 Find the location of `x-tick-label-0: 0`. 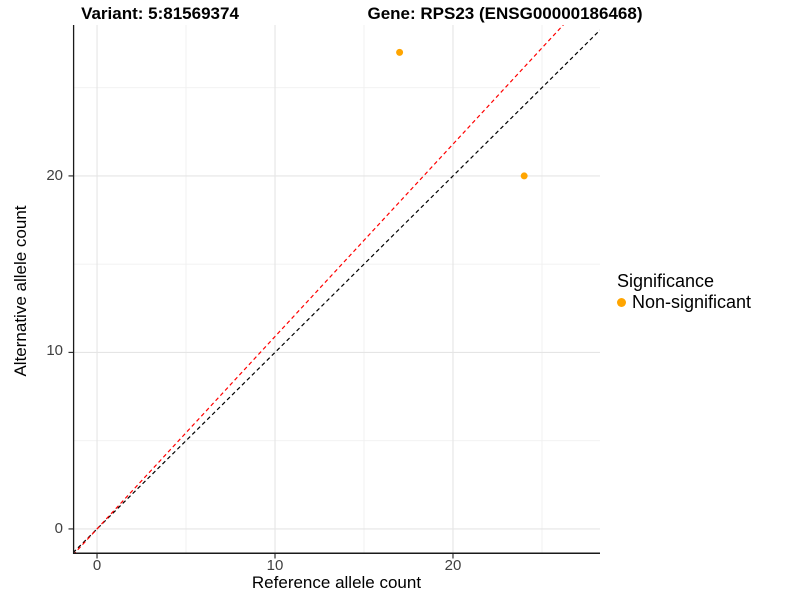

x-tick-label-0: 0 is located at coordinates (97, 565).